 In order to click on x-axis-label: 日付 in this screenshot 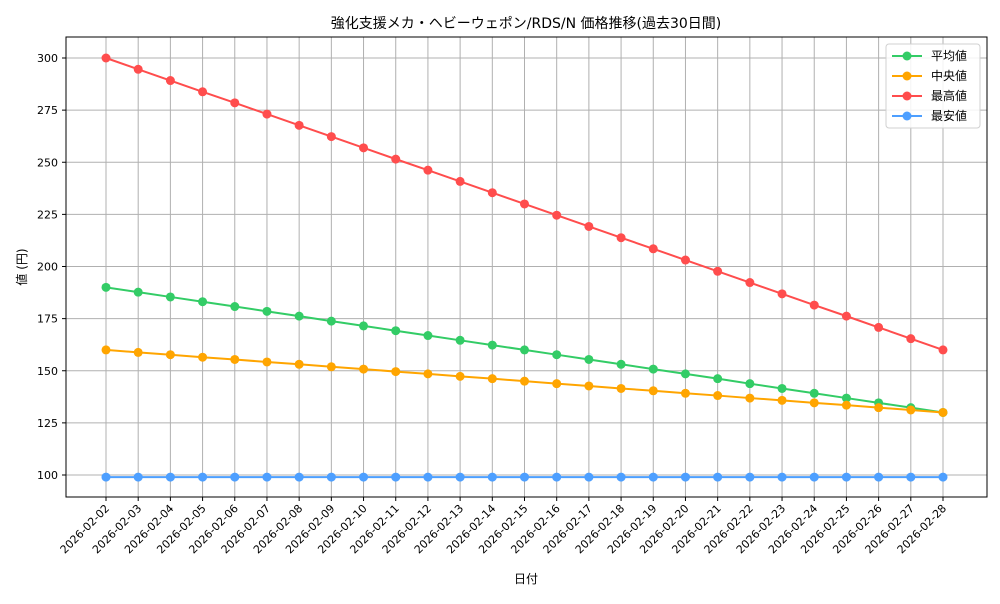, I will do `click(526, 579)`.